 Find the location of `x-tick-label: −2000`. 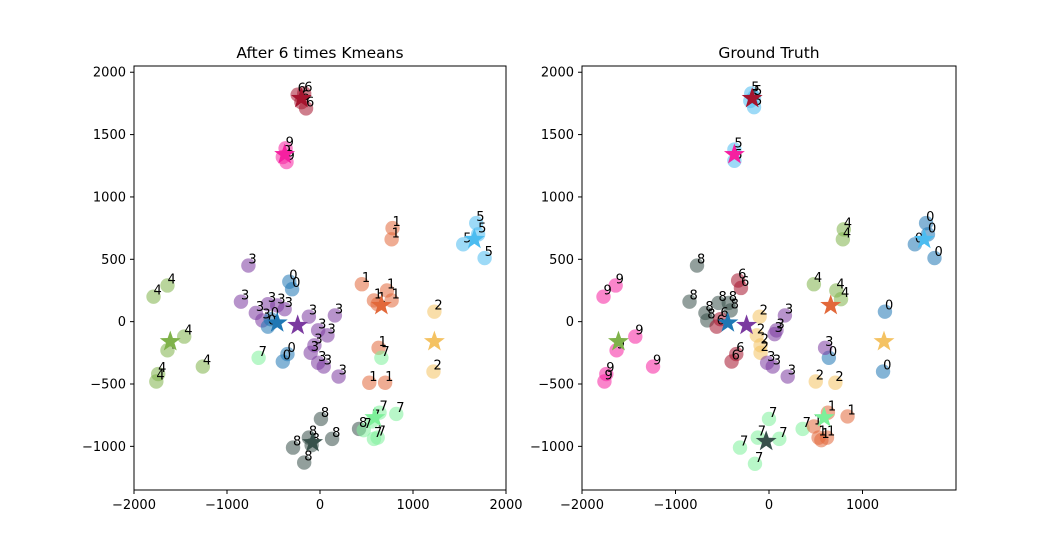

x-tick-label: −2000 is located at coordinates (582, 505).